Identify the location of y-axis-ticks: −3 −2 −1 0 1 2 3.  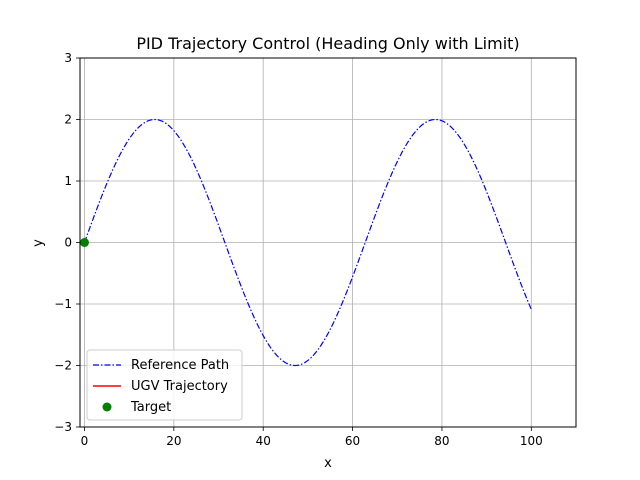
(67, 242).